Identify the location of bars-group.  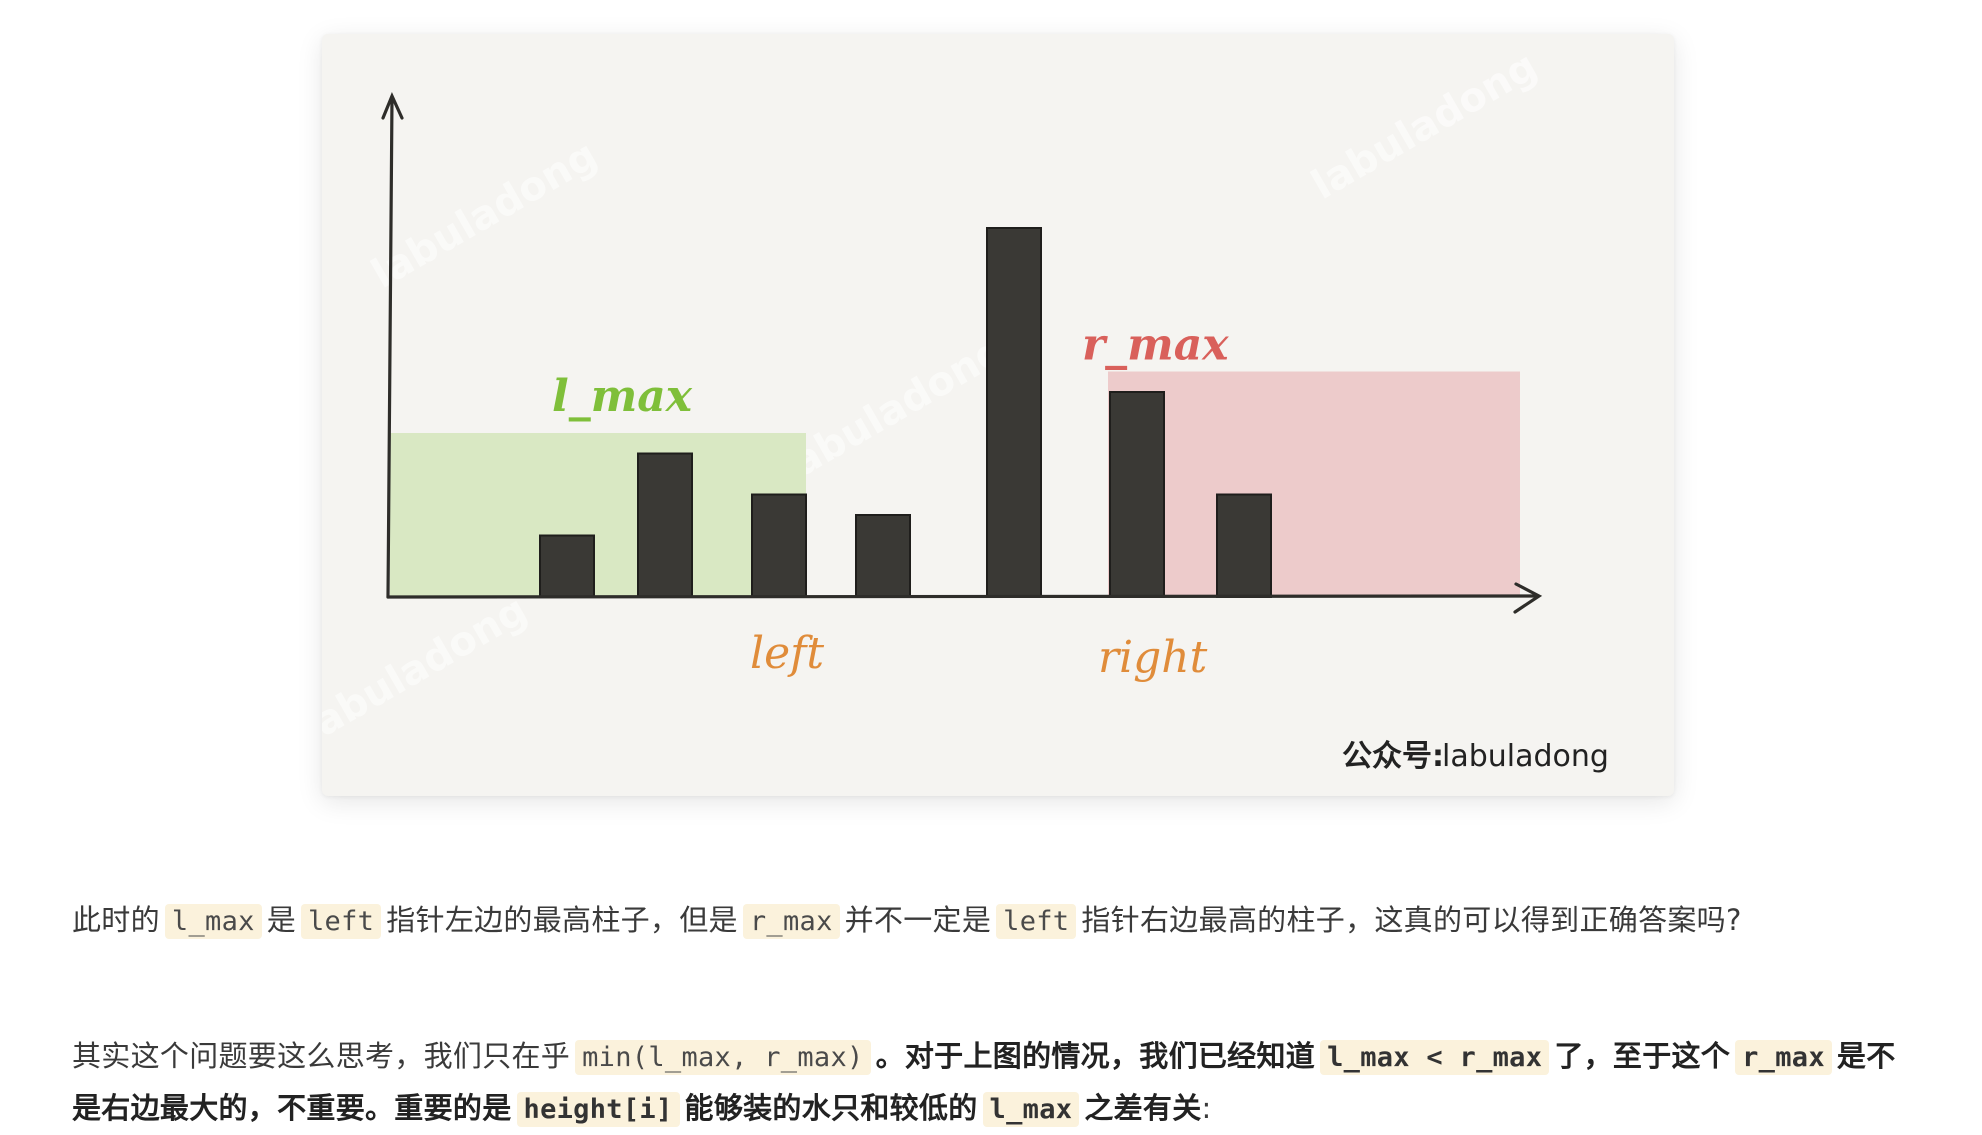
(905, 412).